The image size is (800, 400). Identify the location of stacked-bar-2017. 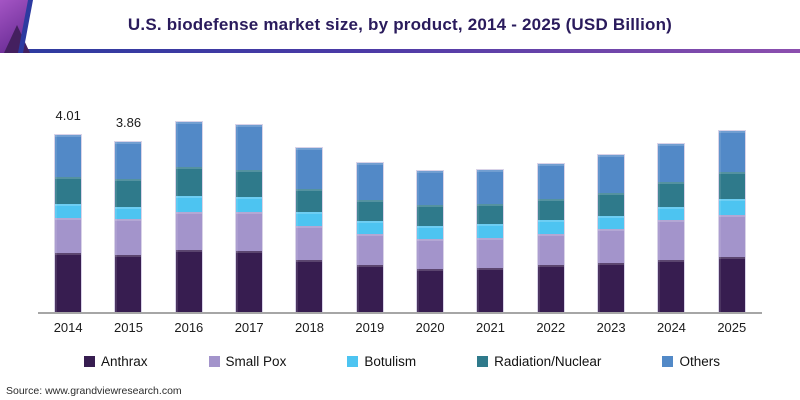
(249, 218).